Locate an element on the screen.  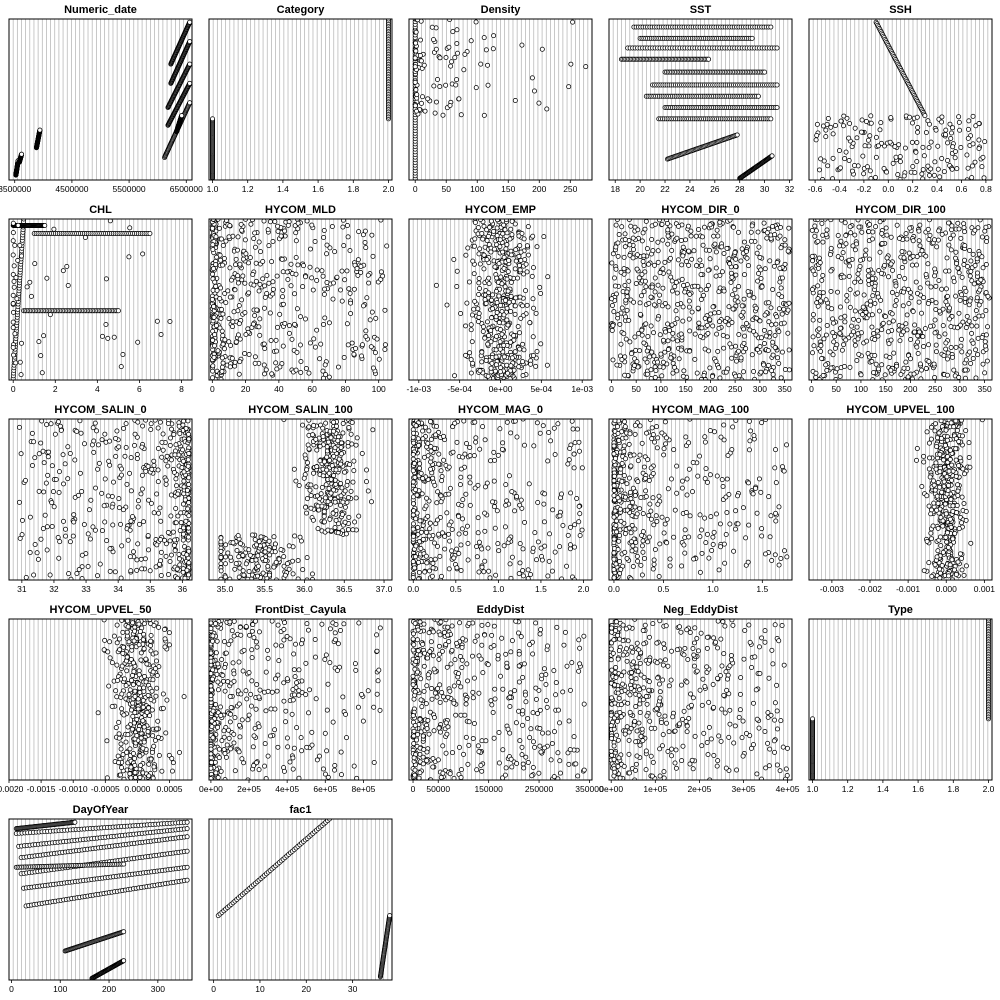
grid-lines is located at coordinates (900, 99).